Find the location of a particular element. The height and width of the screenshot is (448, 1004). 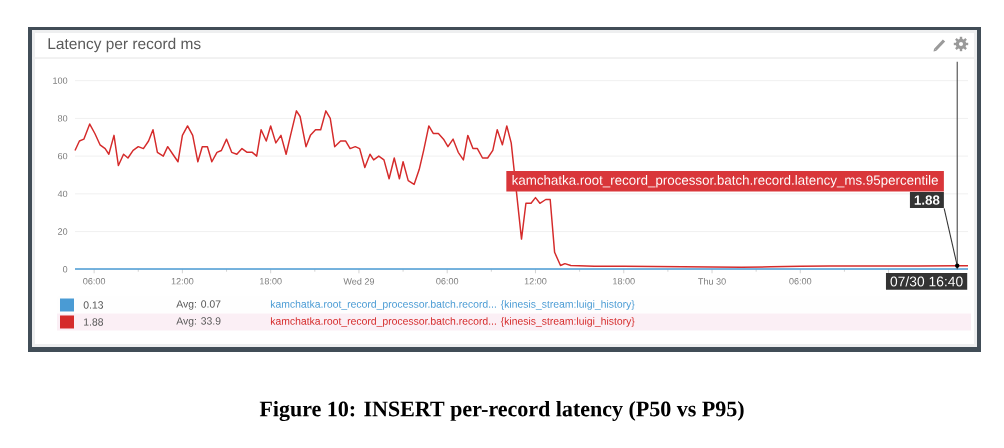

caption: Figure 10: INSERT per-record latency (P50 vs P95) is located at coordinates (501, 411).